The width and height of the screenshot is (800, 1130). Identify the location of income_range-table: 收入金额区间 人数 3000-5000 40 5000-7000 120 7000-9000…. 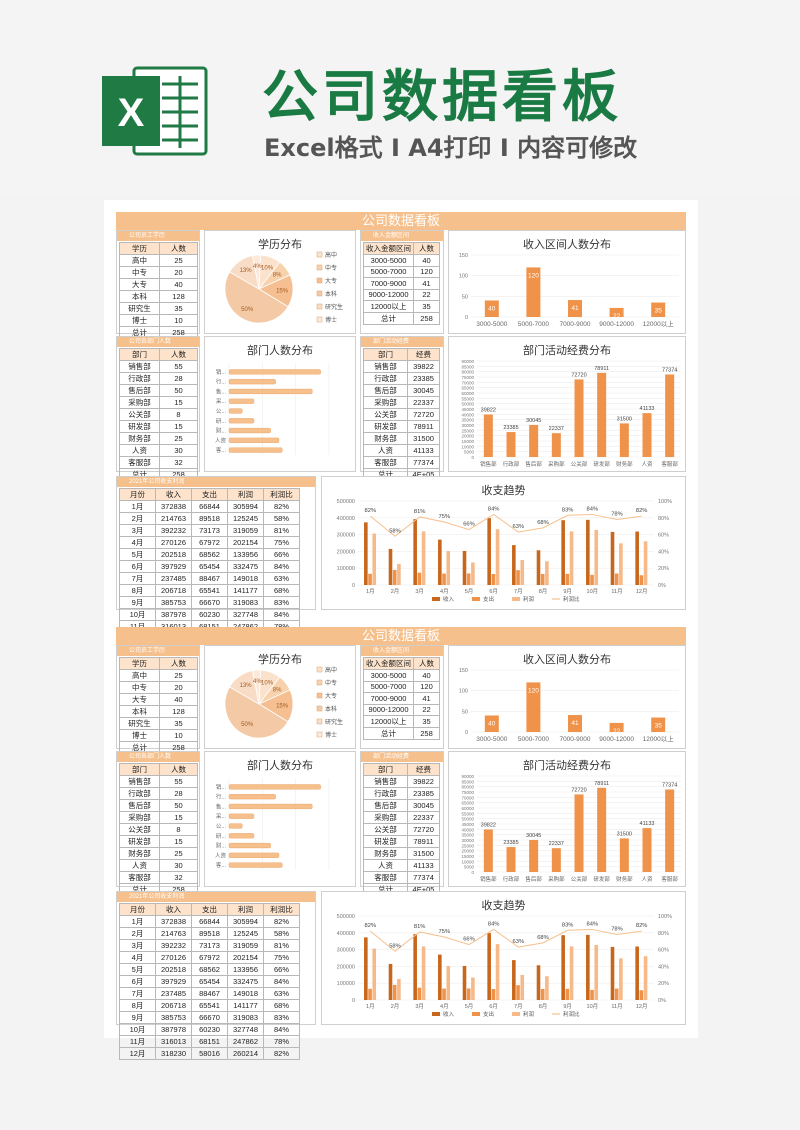
(401, 283).